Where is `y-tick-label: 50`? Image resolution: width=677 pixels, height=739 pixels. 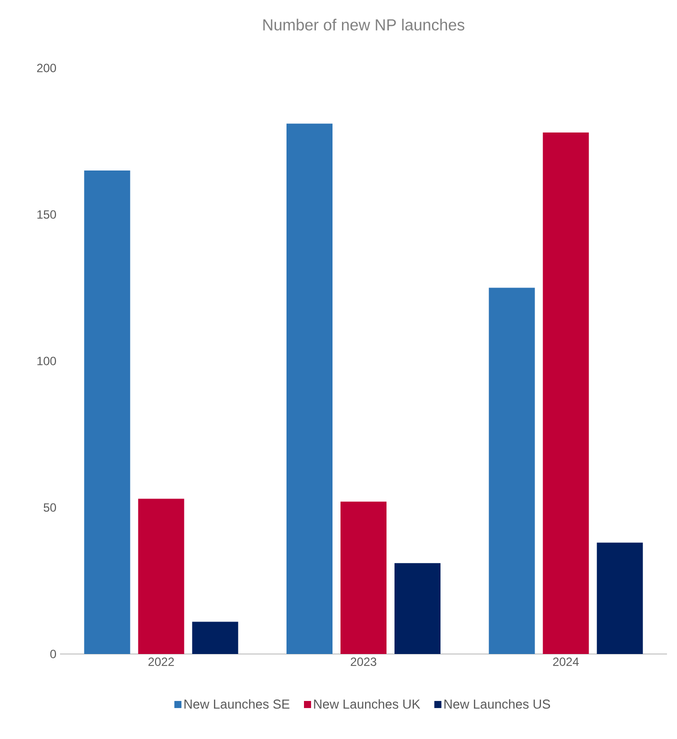 y-tick-label: 50 is located at coordinates (50, 507).